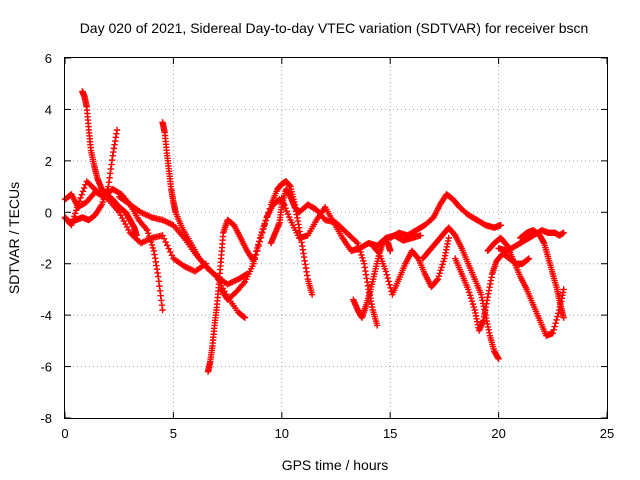  What do you see at coordinates (498, 433) in the screenshot?
I see `x-tick-label: 20` at bounding box center [498, 433].